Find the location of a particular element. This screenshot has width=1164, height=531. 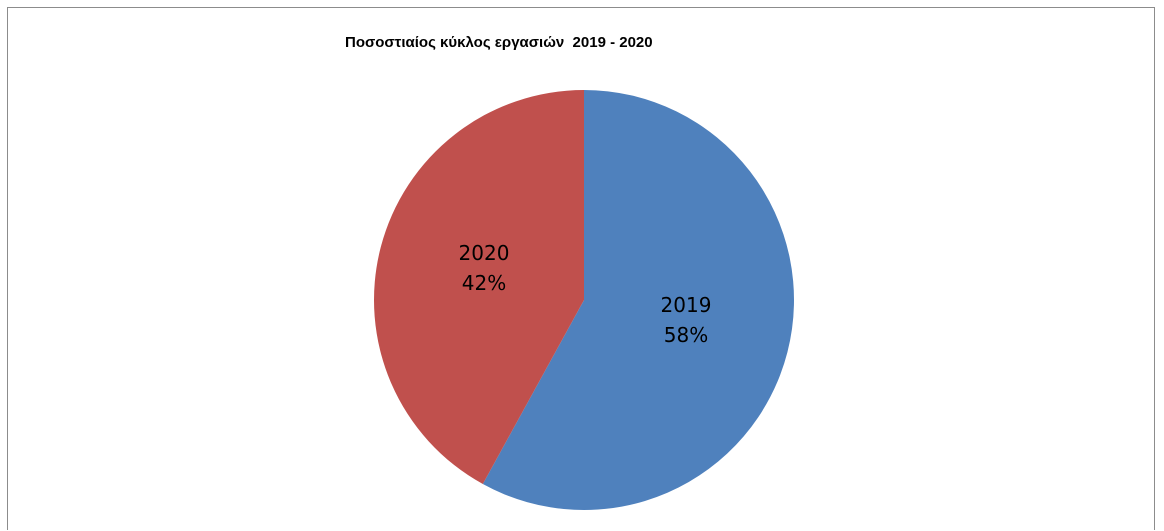

slice-label-2020: 2020 is located at coordinates (484, 253).